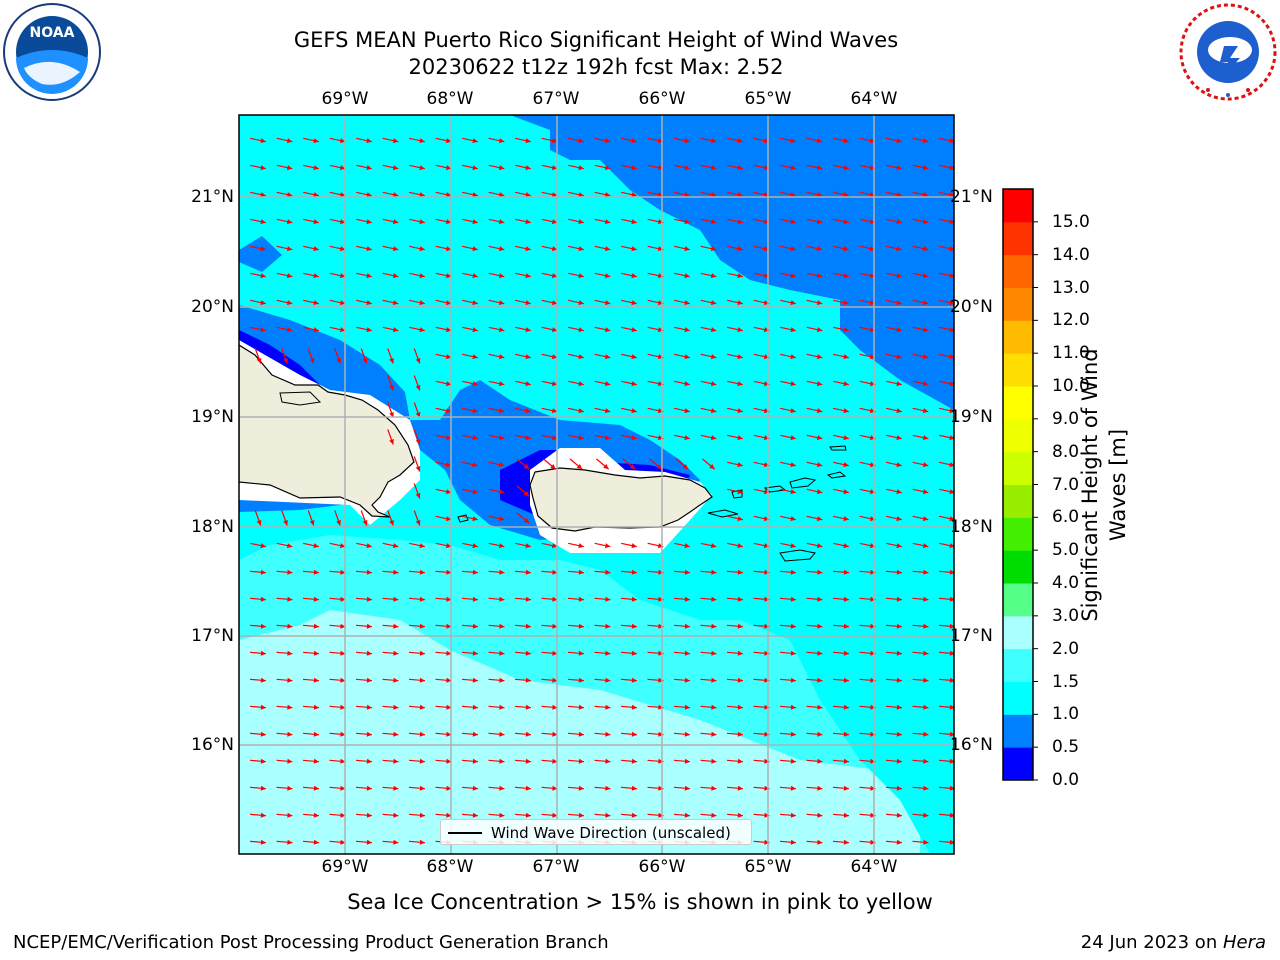 The image size is (1280, 960). Describe the element at coordinates (1173, 942) in the screenshot. I see `footer-date: 24 Jun 2023 on Hera` at that location.